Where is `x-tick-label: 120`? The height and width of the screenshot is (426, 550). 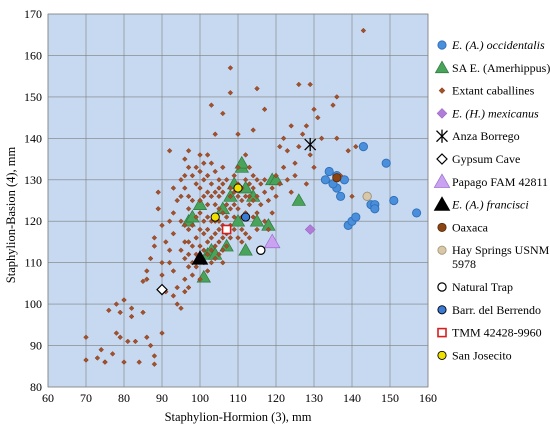
x-tick-label: 120 is located at coordinates (276, 398).